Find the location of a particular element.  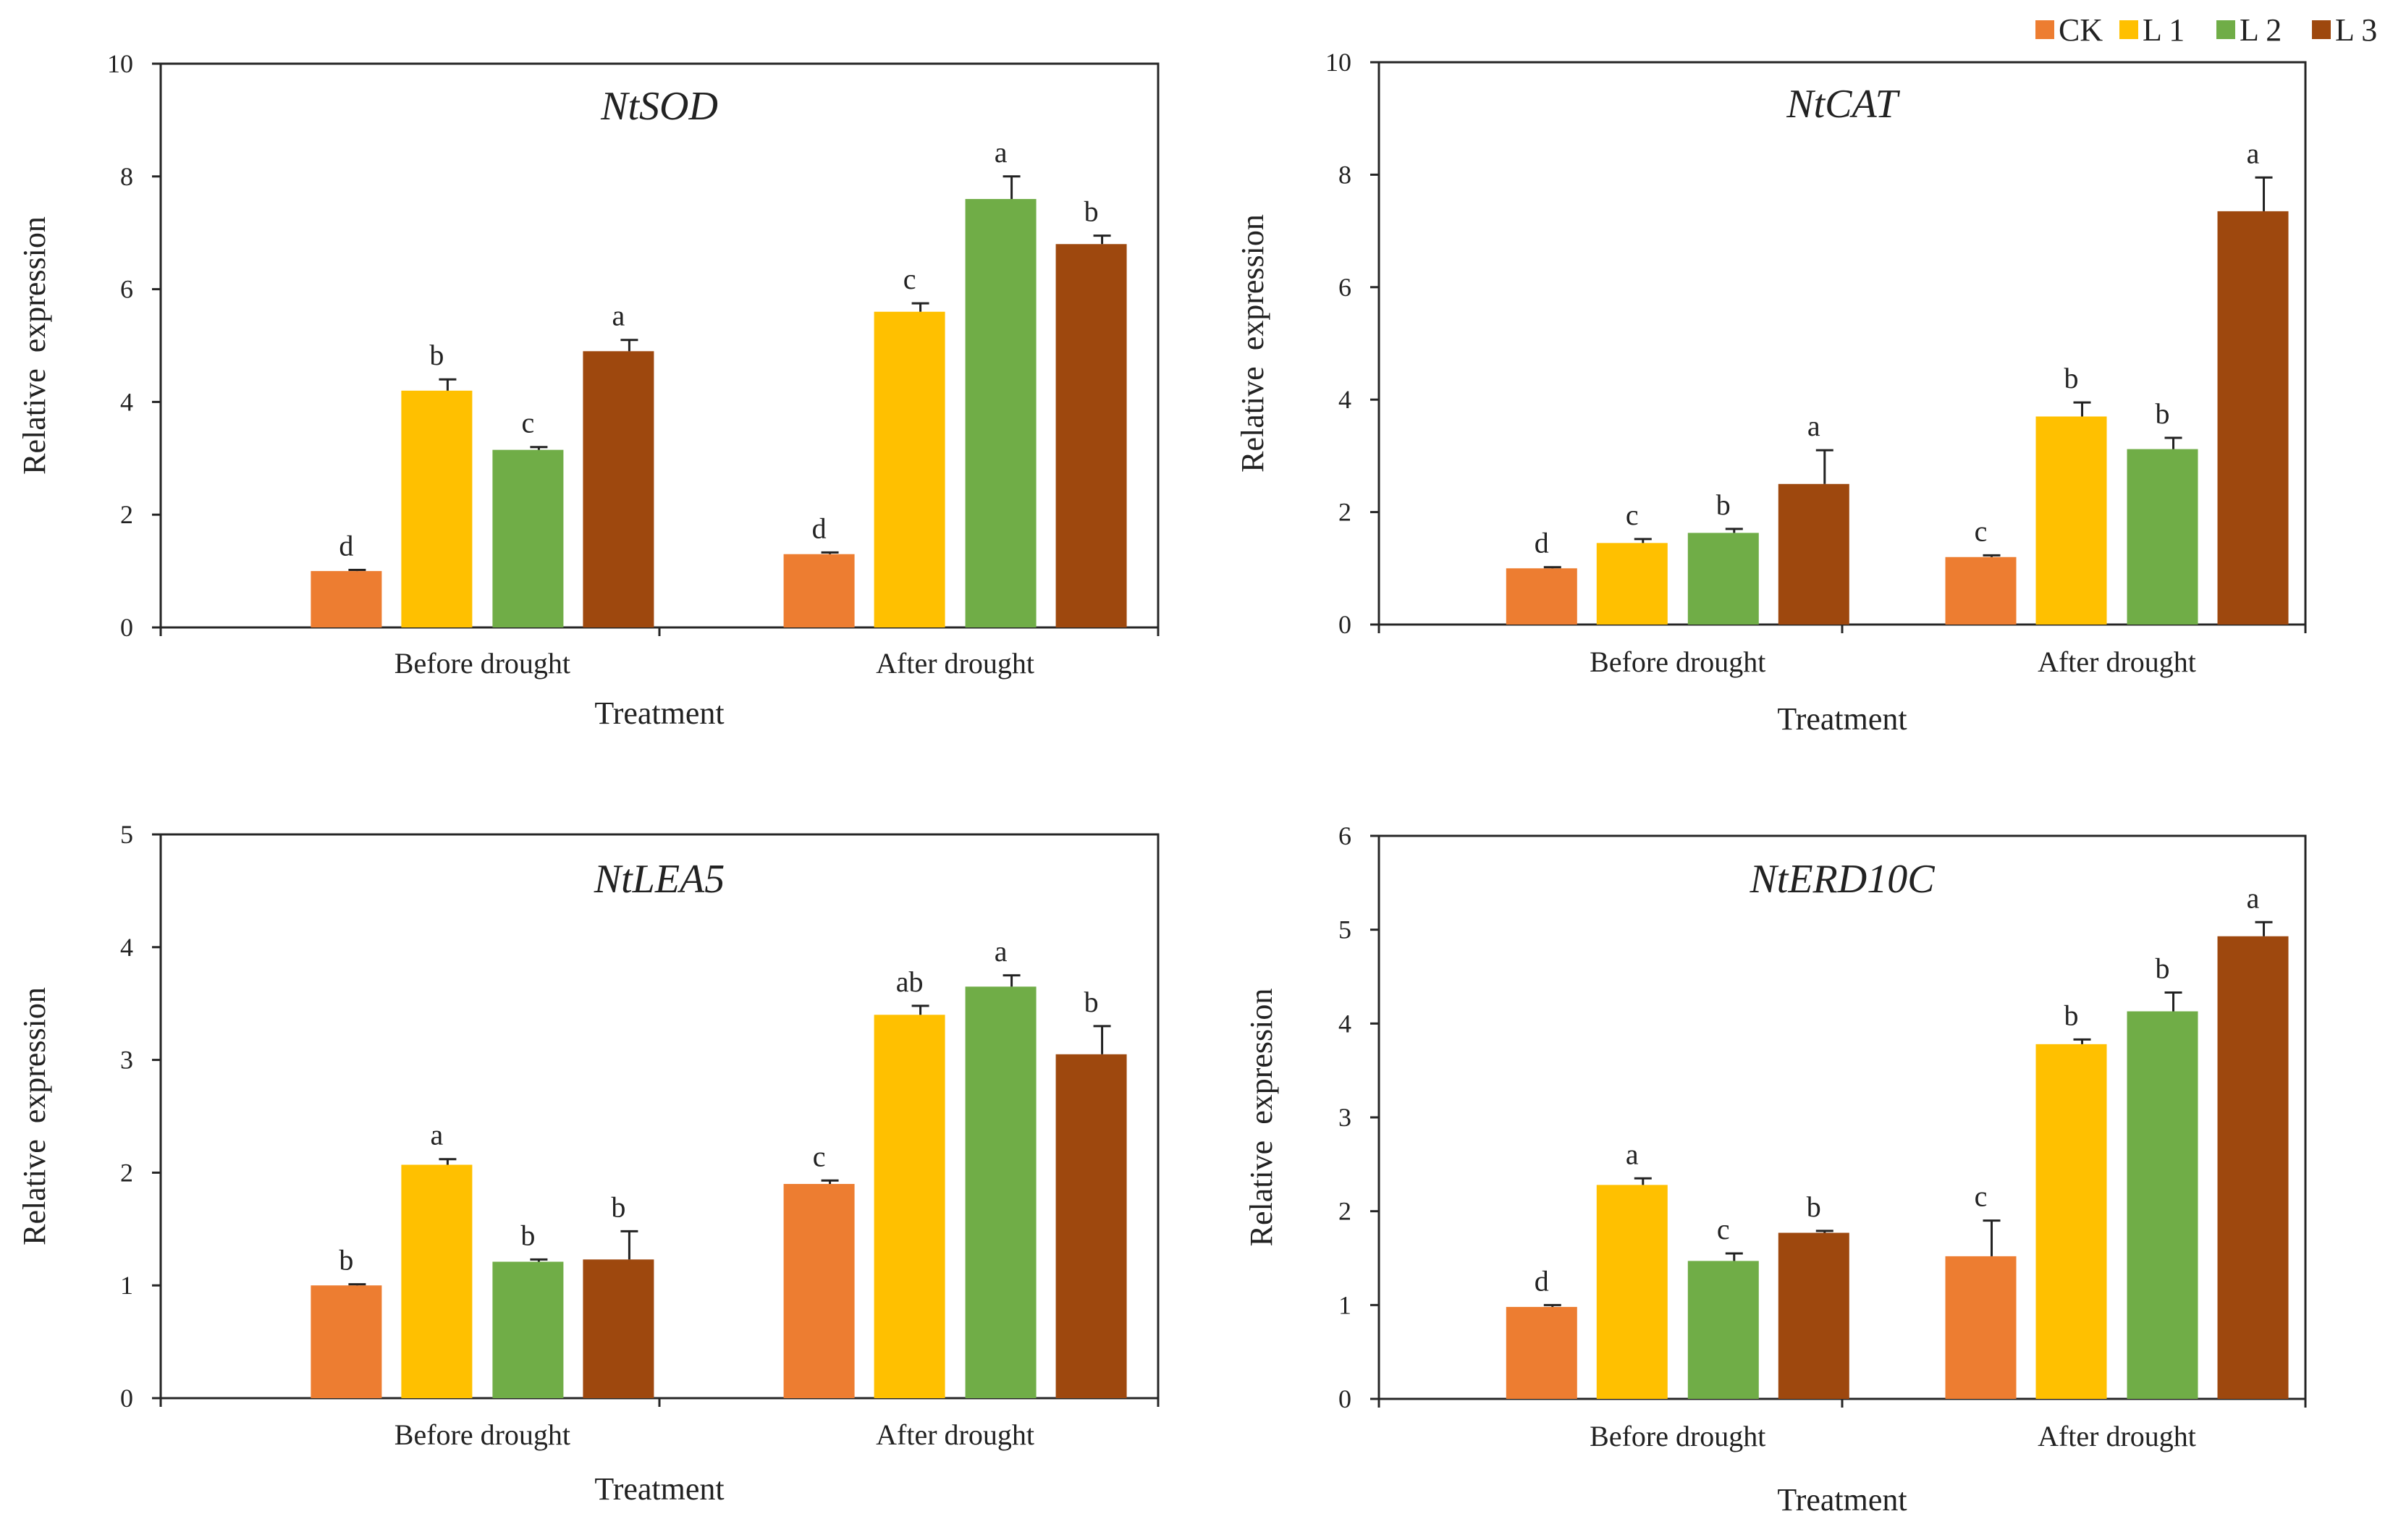

legend-swatch-l2 is located at coordinates (2225, 30).